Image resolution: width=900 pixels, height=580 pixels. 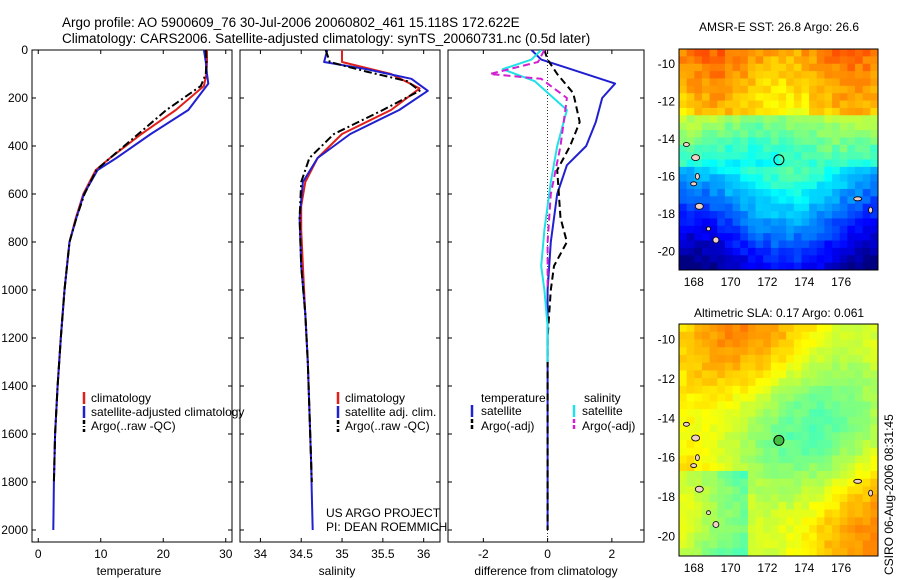 I want to click on project-annotation-line2: PI: DEAN ROEMMICH, so click(x=386, y=527).